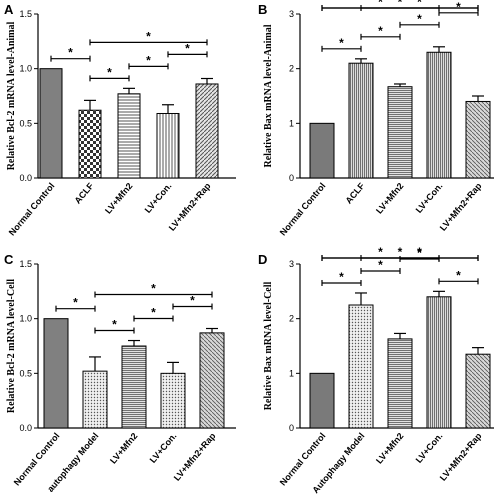 The width and height of the screenshot is (498, 500). I want to click on panel-letter: D, so click(262, 259).